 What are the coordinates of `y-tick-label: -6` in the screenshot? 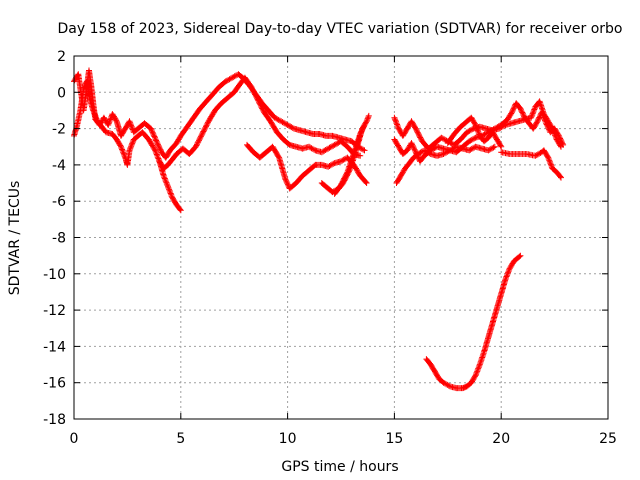 It's located at (59, 202).